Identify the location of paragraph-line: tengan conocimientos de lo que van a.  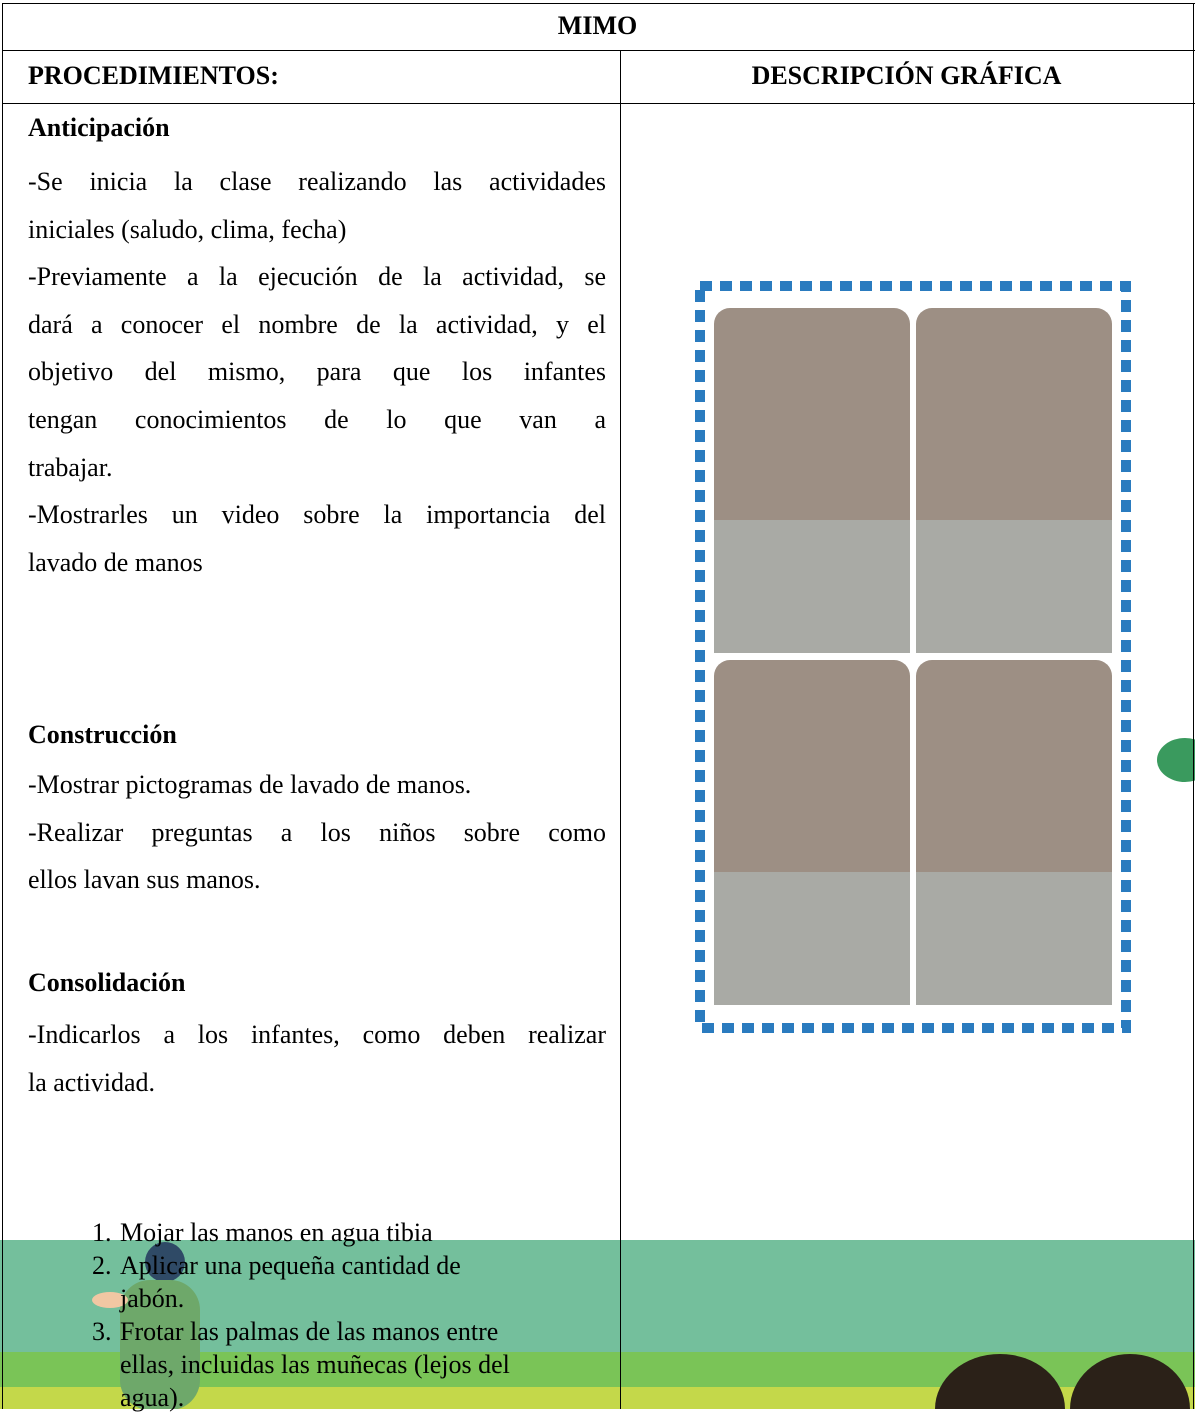
(317, 419).